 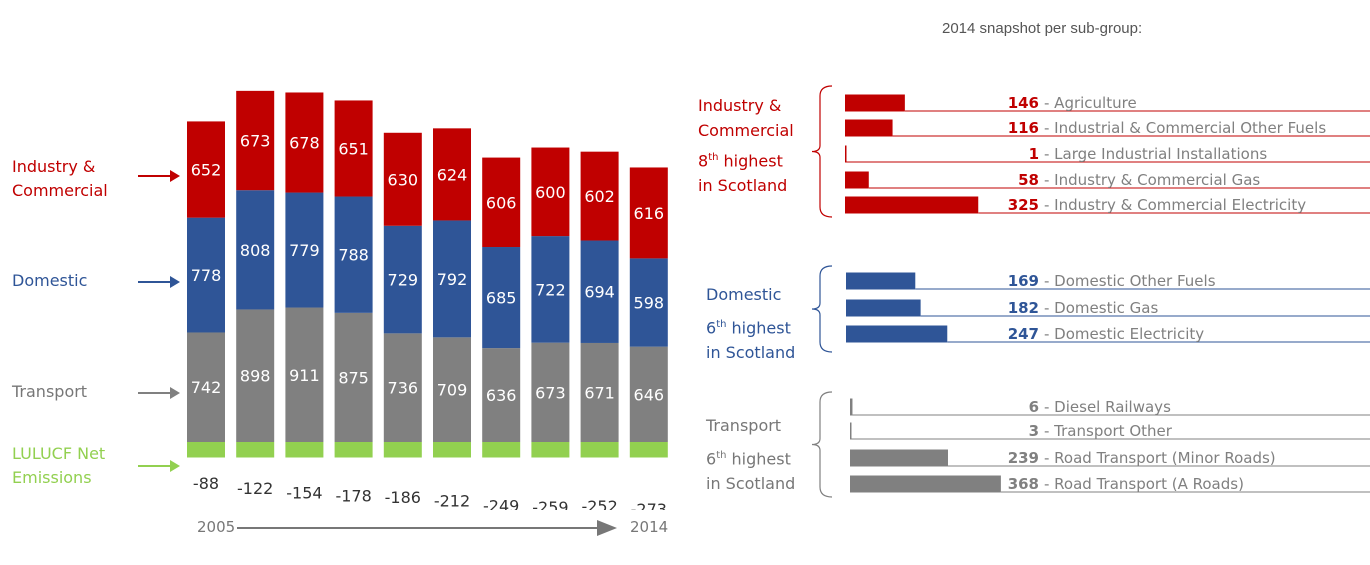 I want to click on snapshot-category: - Industry & Commercial Electricity, so click(x=1175, y=205).